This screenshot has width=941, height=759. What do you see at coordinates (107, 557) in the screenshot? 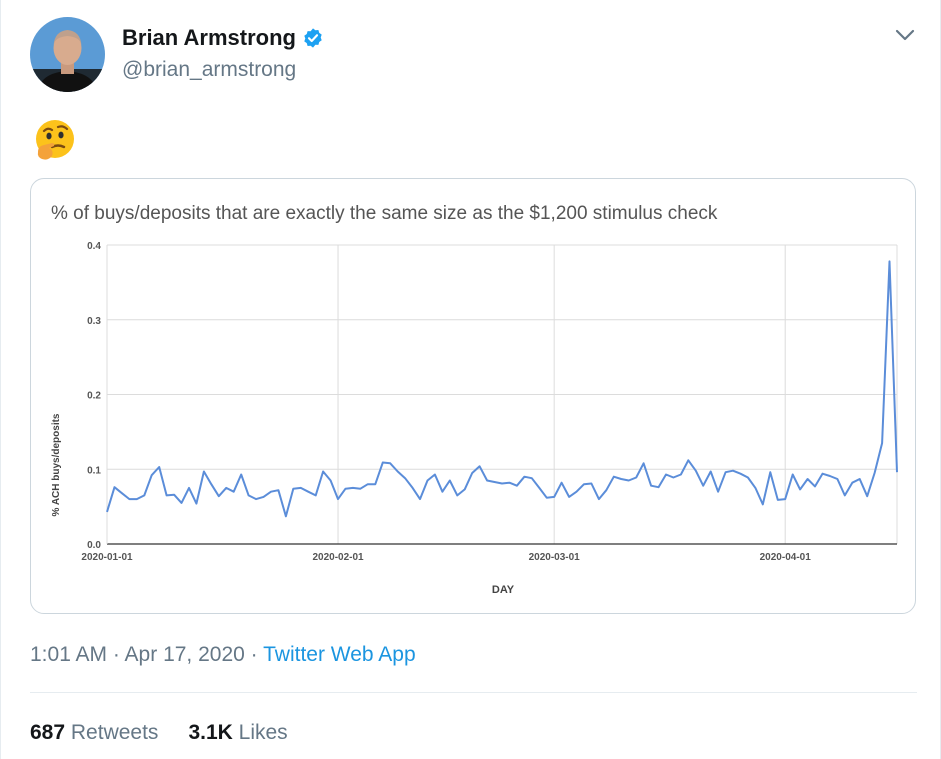
I see `x-tick-label: 2020-01-01` at bounding box center [107, 557].